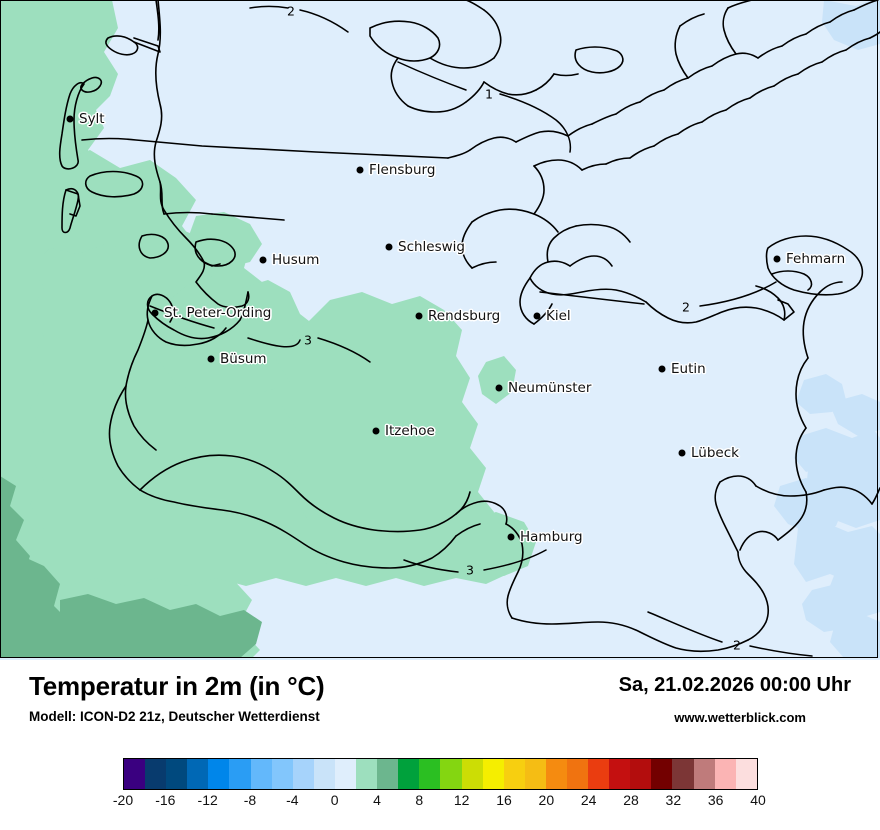 Image resolution: width=880 pixels, height=830 pixels. Describe the element at coordinates (558, 316) in the screenshot. I see `city-label: Kiel` at that location.